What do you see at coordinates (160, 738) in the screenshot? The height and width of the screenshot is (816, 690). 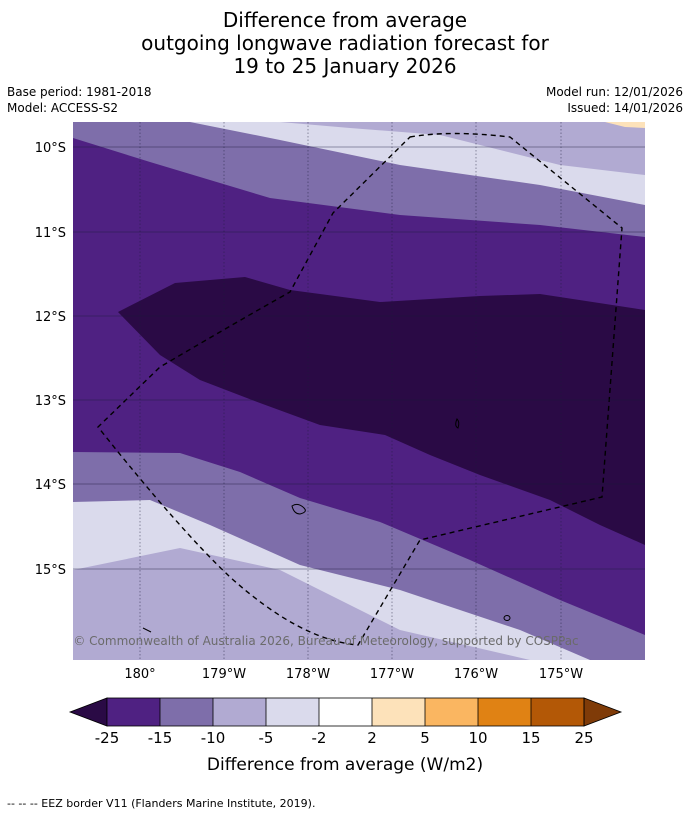 I see `colorbar-tick-label: -15` at bounding box center [160, 738].